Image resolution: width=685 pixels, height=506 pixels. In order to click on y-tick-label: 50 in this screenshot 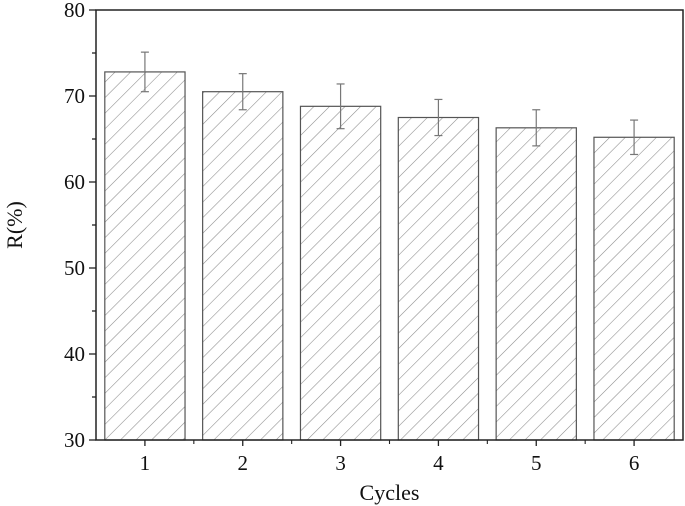, I will do `click(74, 268)`.